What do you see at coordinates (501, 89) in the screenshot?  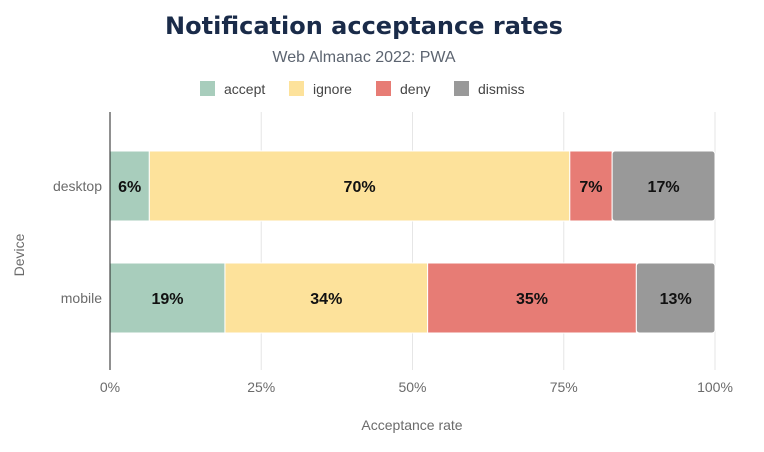 I see `legend-label-dismiss: dismiss` at bounding box center [501, 89].